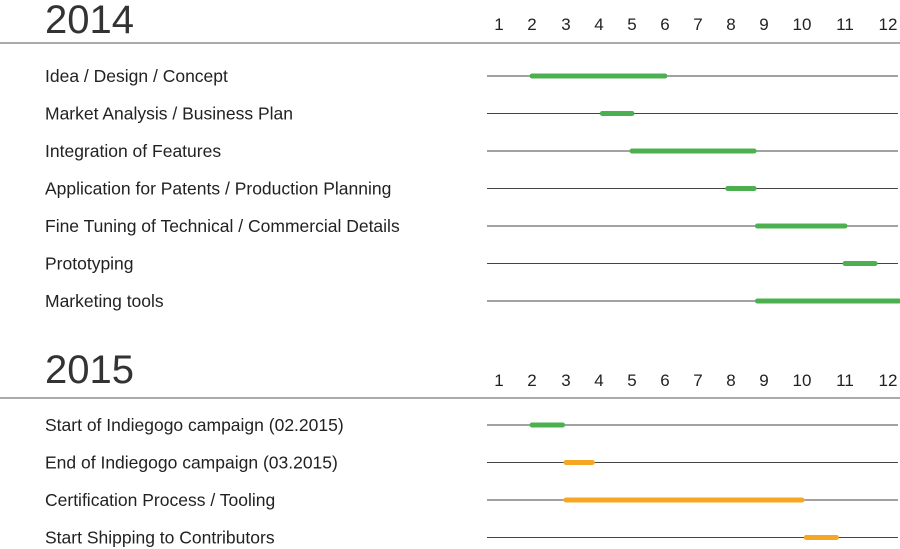 The image size is (900, 549). Describe the element at coordinates (89, 21) in the screenshot. I see `year-title: 2014` at that location.